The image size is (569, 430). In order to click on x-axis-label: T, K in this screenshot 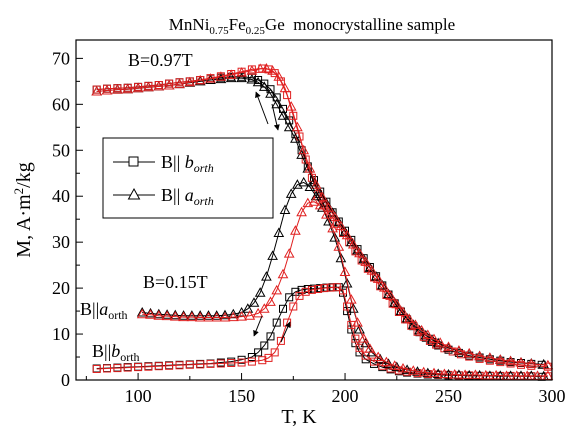, I will do `click(299, 417)`.